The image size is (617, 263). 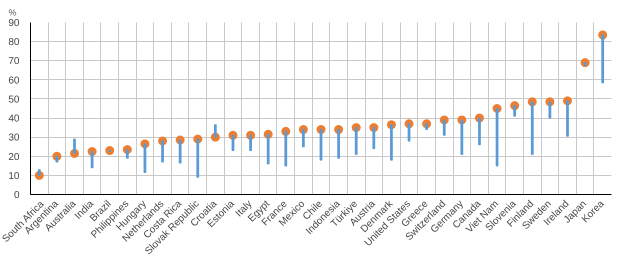 I want to click on y-tick-label: 90, so click(x=14, y=23).